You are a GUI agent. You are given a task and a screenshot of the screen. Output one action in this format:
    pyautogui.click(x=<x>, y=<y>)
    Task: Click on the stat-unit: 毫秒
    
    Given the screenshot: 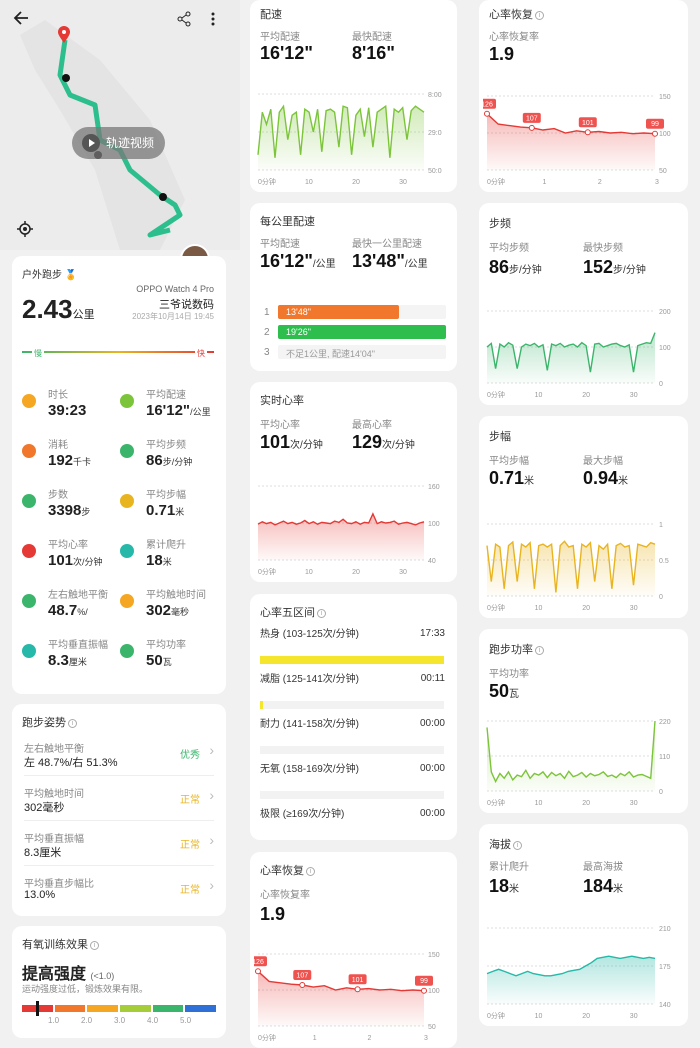 What is the action you would take?
    pyautogui.click(x=180, y=612)
    